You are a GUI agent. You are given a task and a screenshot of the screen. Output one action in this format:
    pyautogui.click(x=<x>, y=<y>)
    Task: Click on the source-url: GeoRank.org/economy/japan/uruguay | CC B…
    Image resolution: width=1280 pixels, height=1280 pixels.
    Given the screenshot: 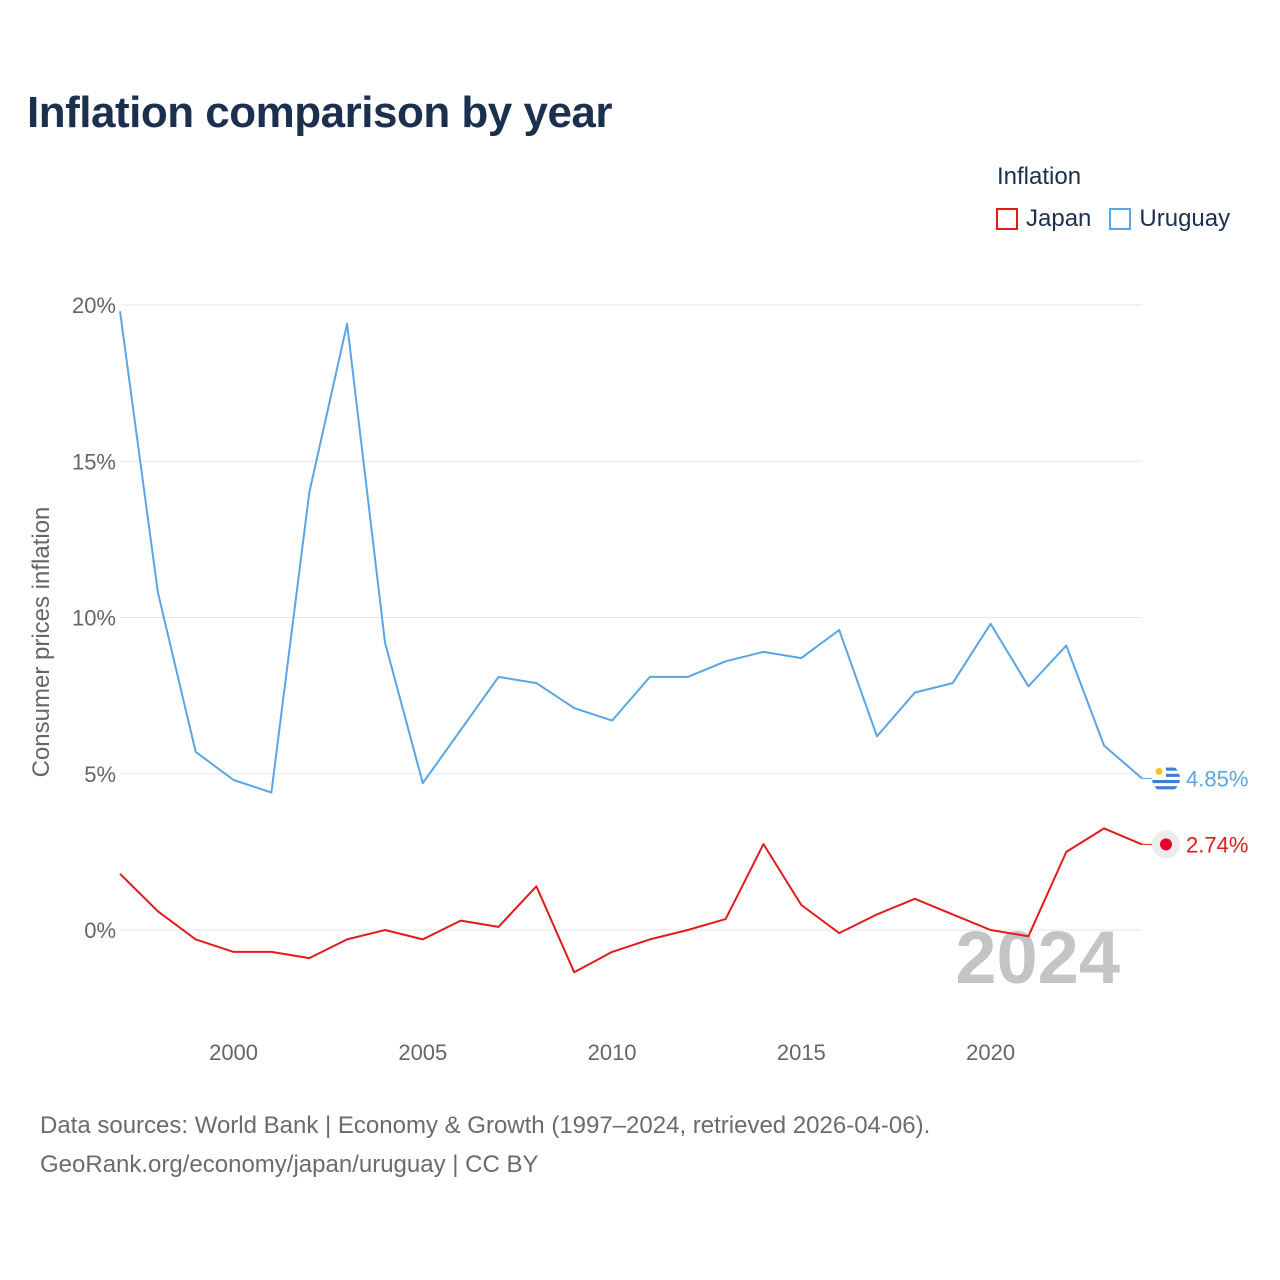 What is the action you would take?
    pyautogui.click(x=289, y=1164)
    